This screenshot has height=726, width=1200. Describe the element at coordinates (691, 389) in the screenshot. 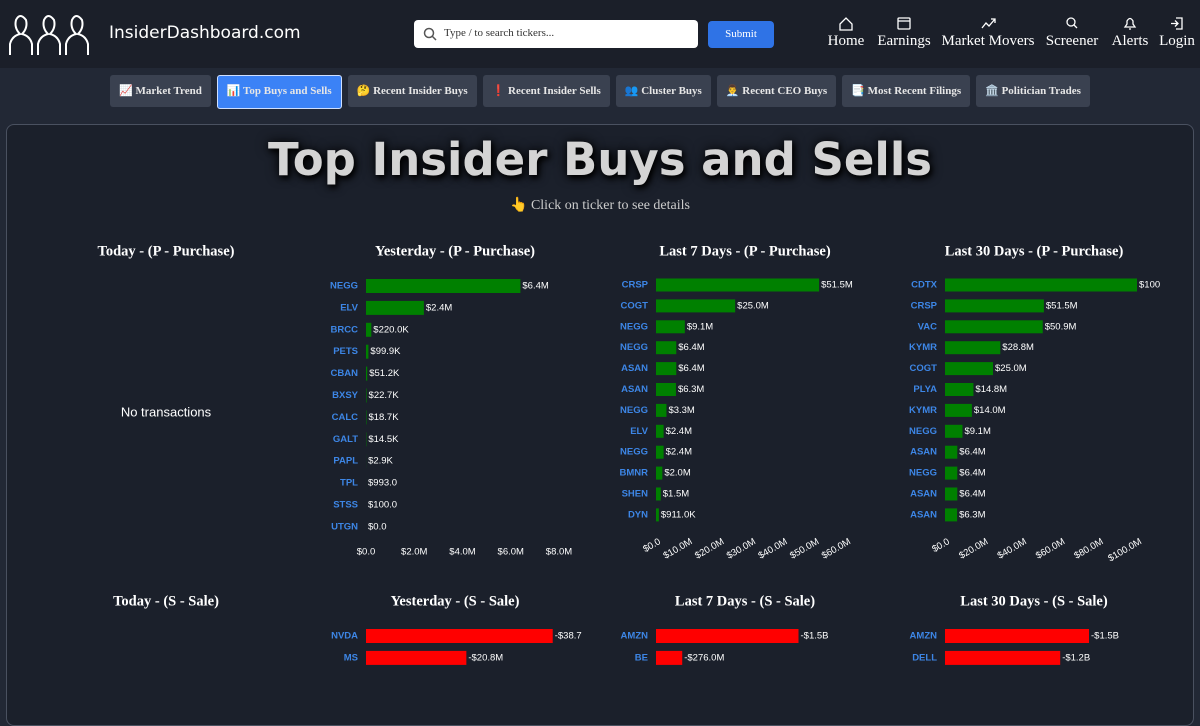

I see `value-label: $6.3M` at that location.